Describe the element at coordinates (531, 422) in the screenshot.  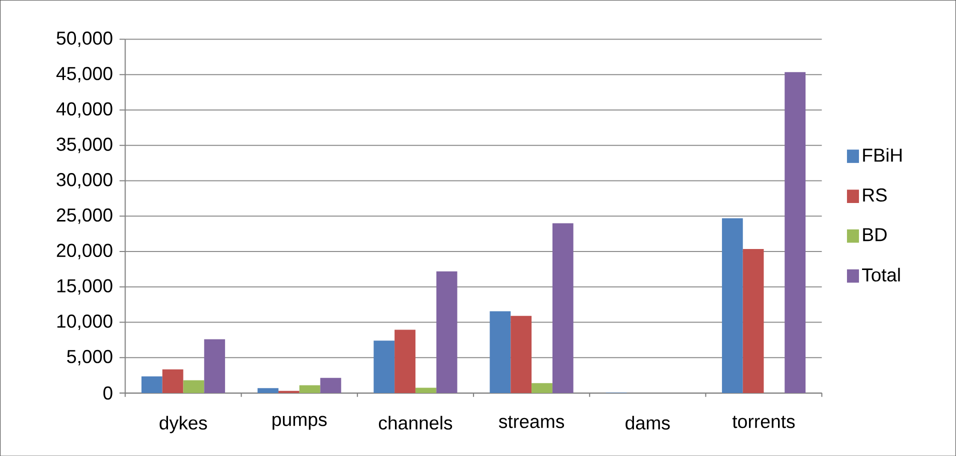
I see `x-tick-label: streams` at that location.